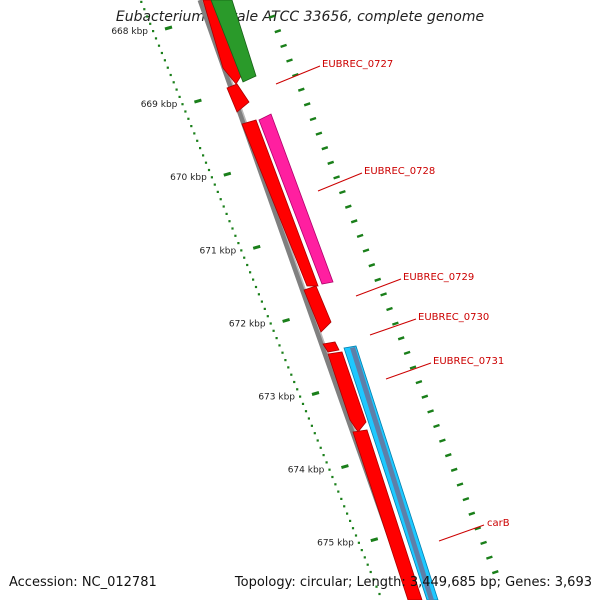 The width and height of the screenshot is (600, 600). I want to click on accession-text: Accession: NC_012781, so click(83, 582).